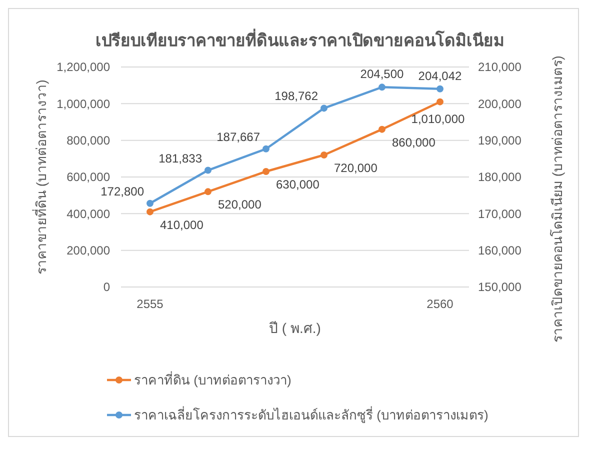  Describe the element at coordinates (500, 67) in the screenshot. I see `y2-tick: 210,000` at that location.